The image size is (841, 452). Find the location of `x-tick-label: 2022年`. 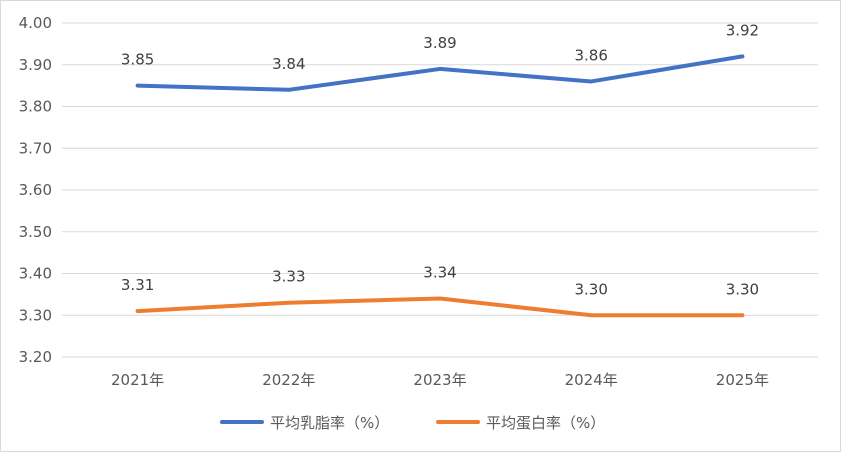

x-tick-label: 2022年 is located at coordinates (288, 380).